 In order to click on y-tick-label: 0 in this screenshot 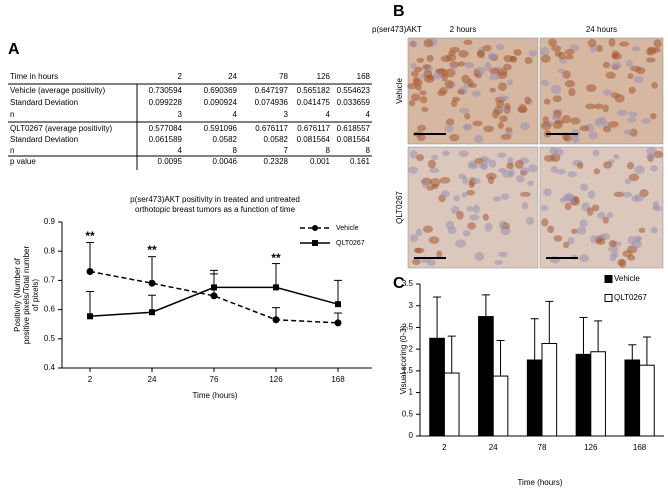, I will do `click(411, 435)`.